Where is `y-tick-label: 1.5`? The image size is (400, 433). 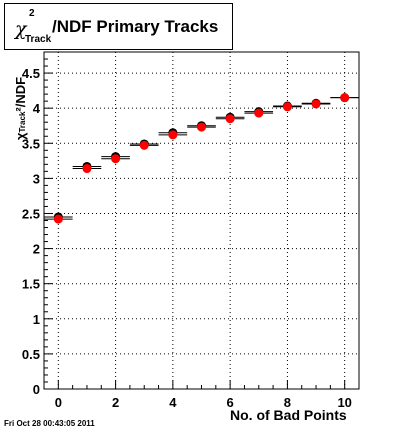
y-tick-label: 1.5 is located at coordinates (31, 284).